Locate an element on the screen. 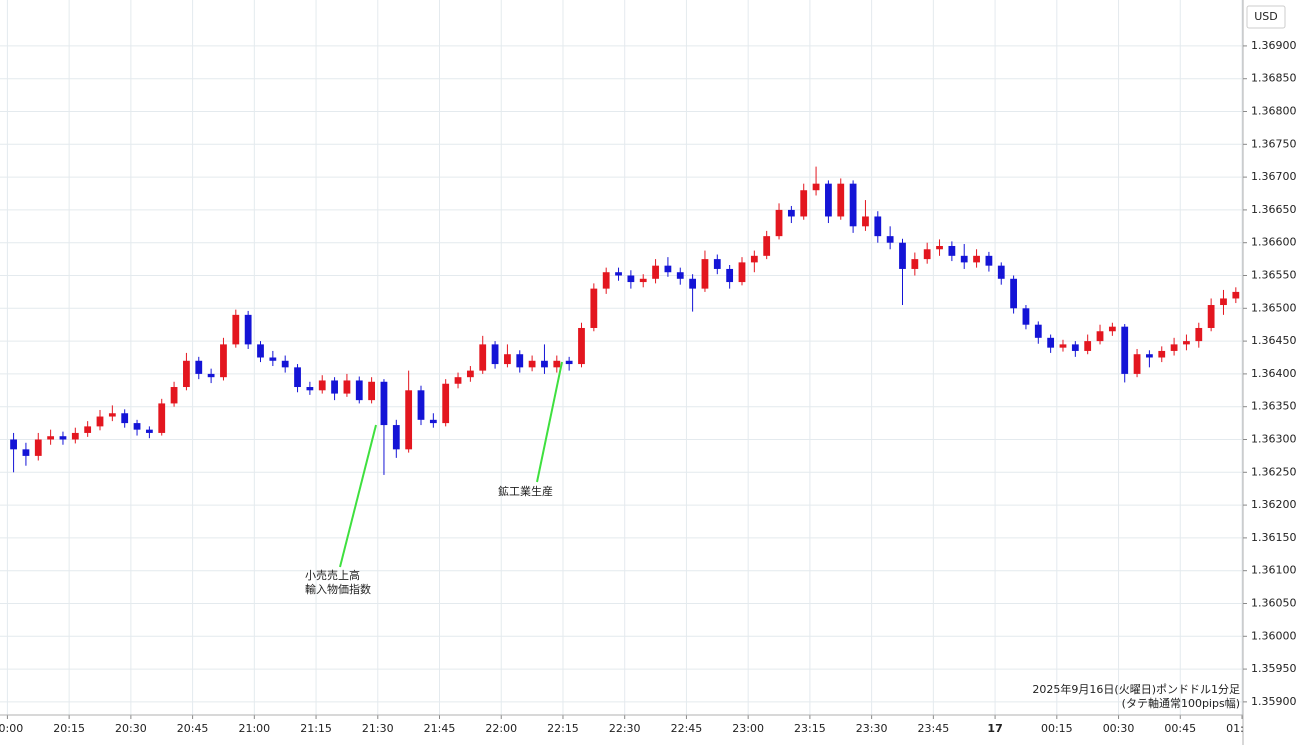 This screenshot has width=1300, height=745. x-tick-label: 20:00 is located at coordinates (11, 728).